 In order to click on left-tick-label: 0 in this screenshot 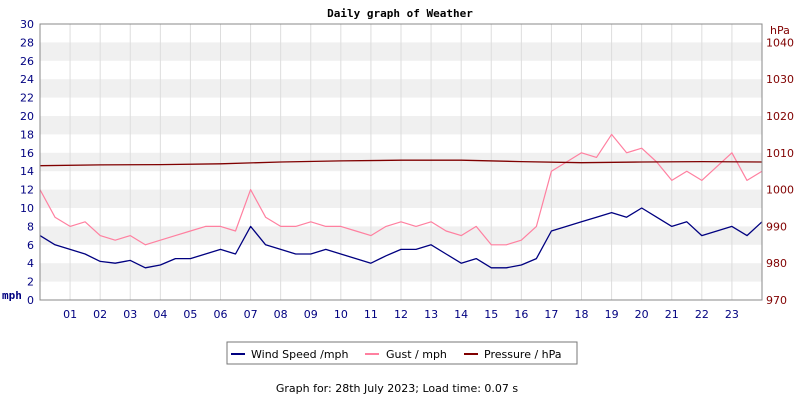, I will do `click(30, 300)`.